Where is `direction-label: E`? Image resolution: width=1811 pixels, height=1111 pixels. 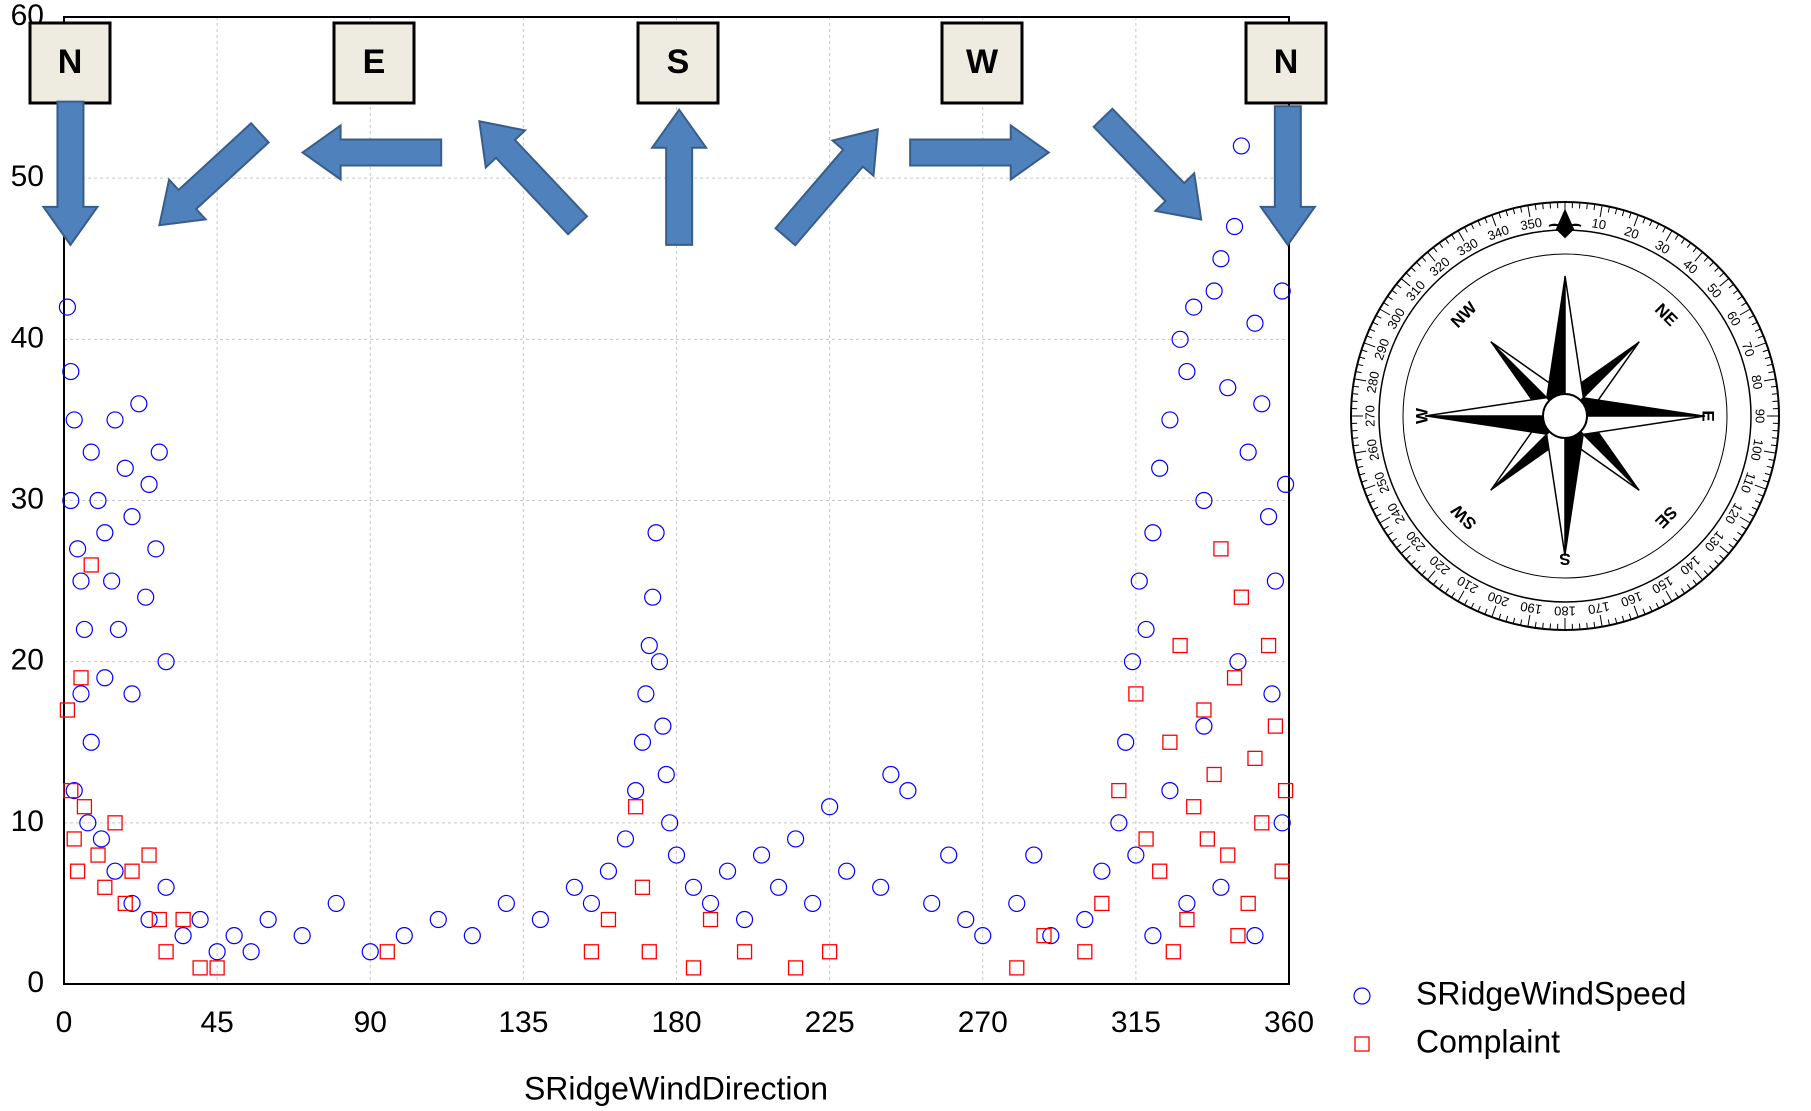 direction-label: E is located at coordinates (374, 62).